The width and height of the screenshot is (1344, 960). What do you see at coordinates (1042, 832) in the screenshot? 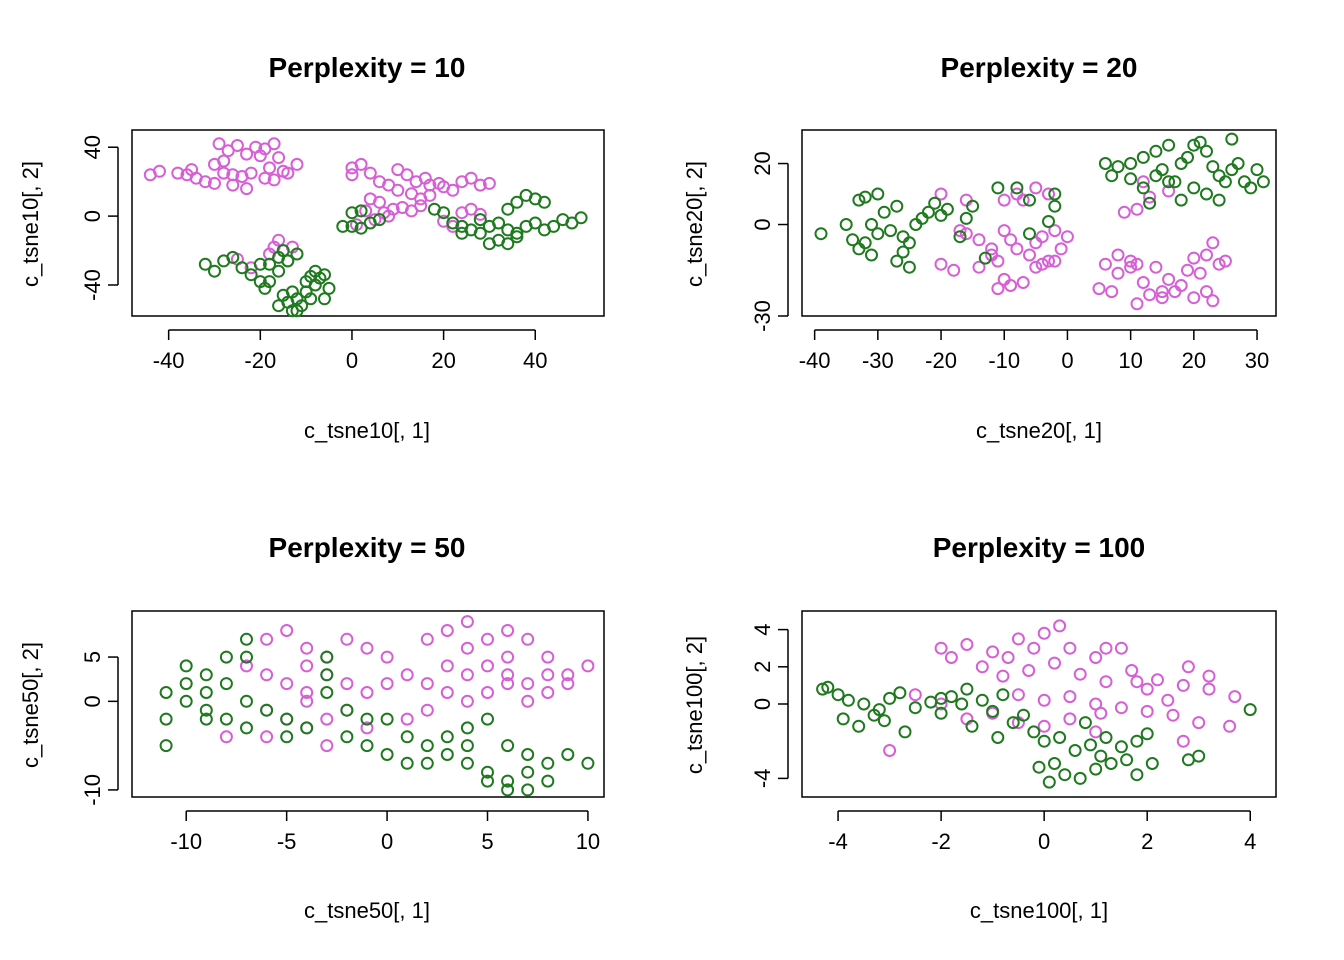
I see `x-axis: -4 -2 0 2 4` at bounding box center [1042, 832].